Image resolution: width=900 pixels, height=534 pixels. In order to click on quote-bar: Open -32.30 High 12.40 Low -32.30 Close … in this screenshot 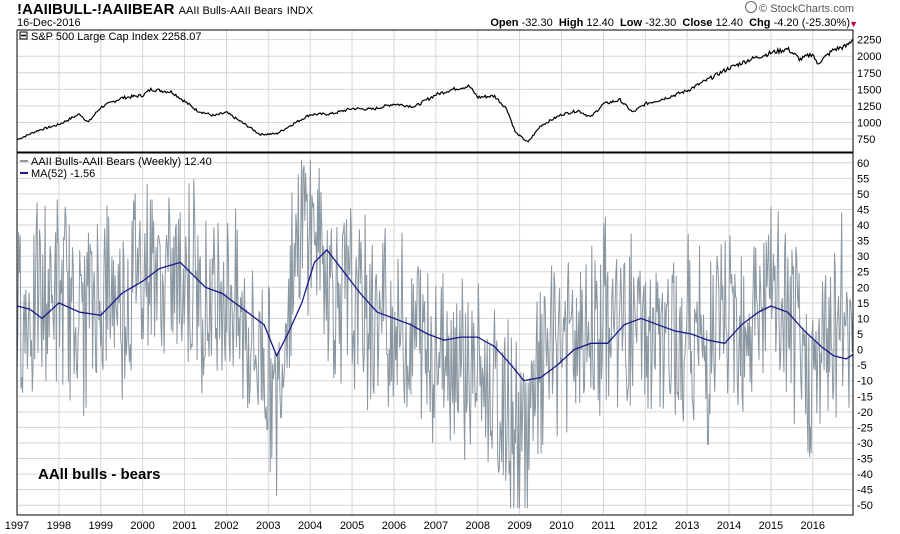, I will do `click(670, 23)`.